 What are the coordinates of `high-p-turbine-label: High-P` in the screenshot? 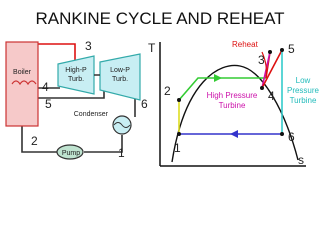 It's located at (76, 70).